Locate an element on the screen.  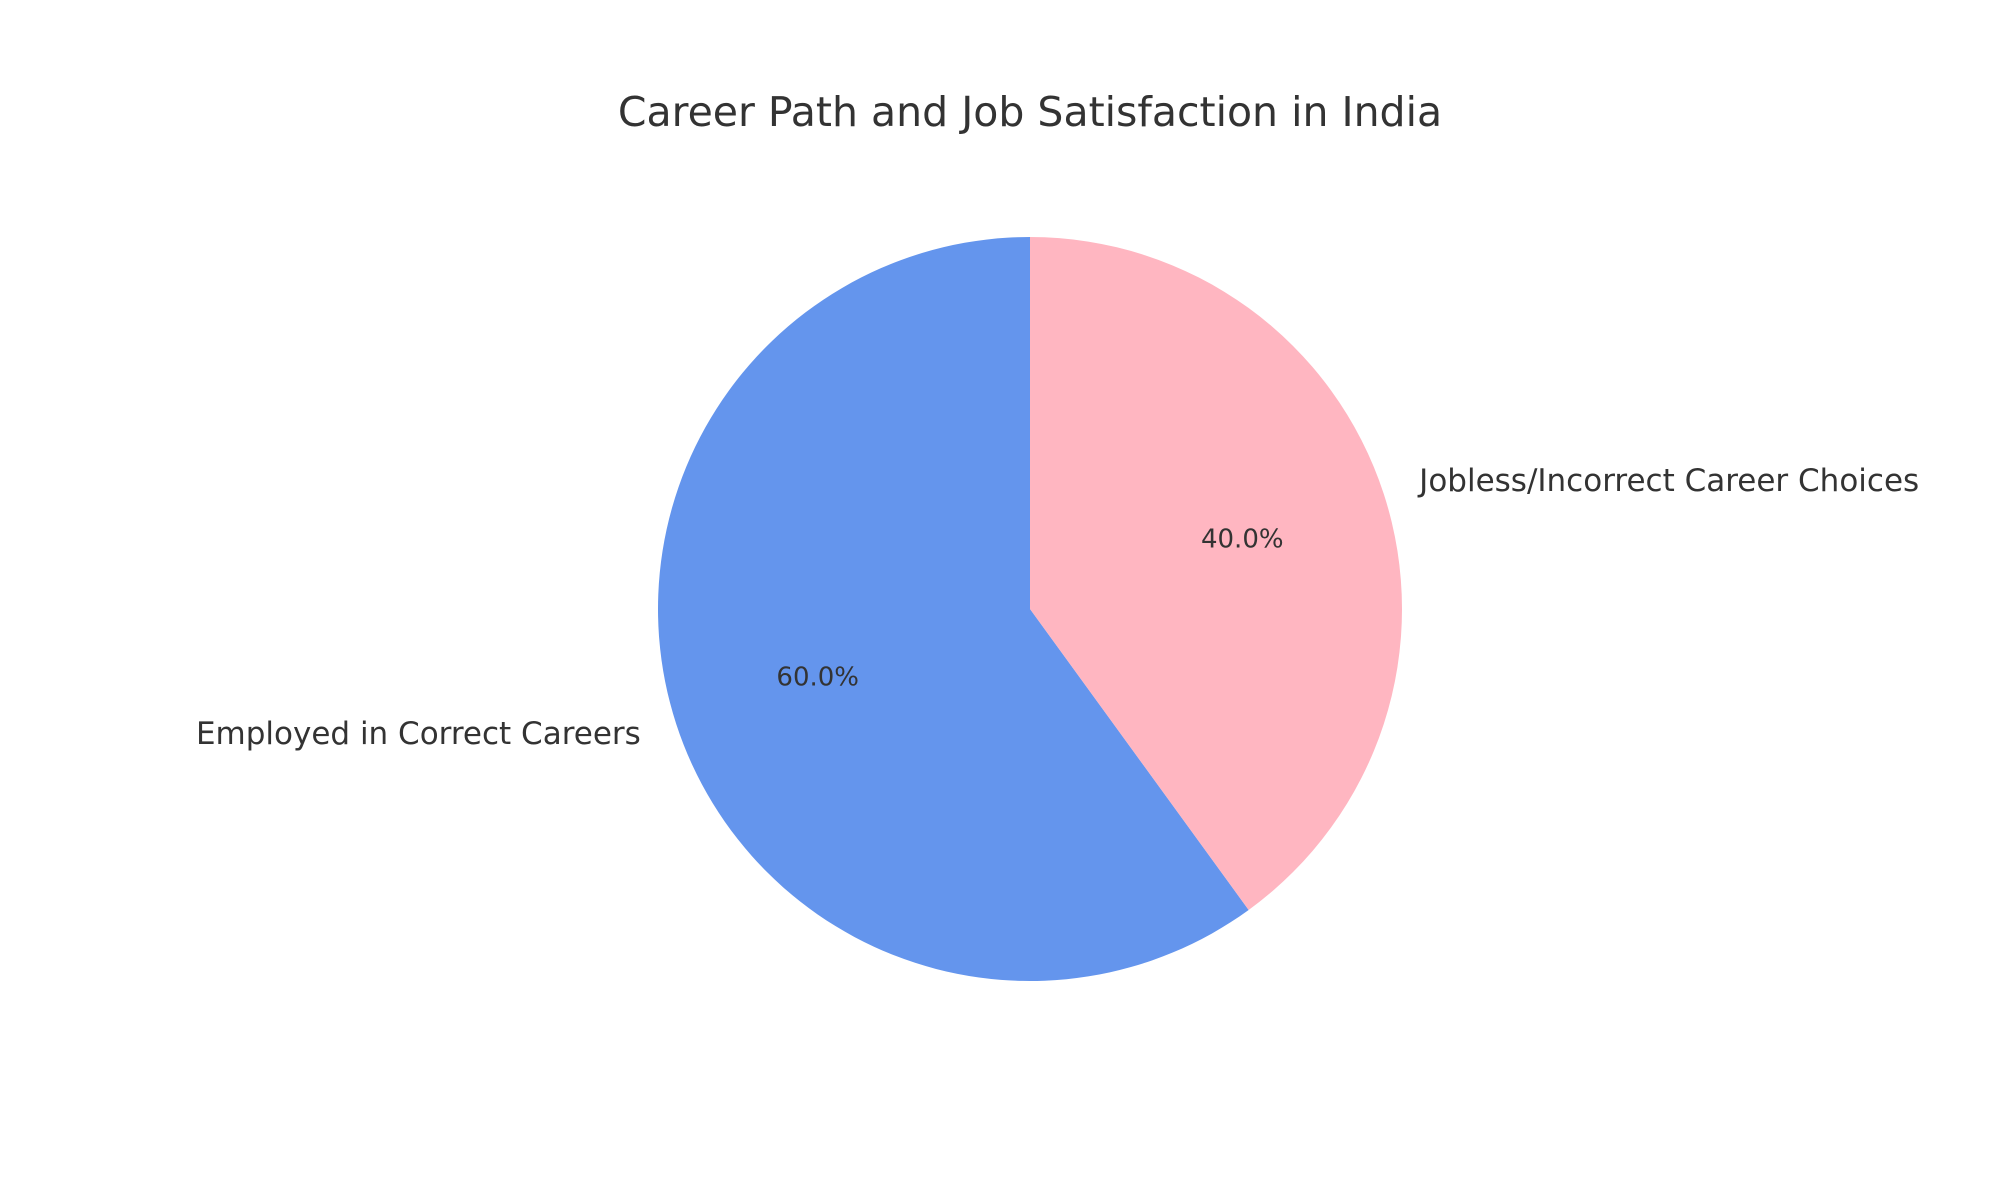
slice-label-employed-in-correct-careers: Employed in Correct Careers is located at coordinates (418, 734).